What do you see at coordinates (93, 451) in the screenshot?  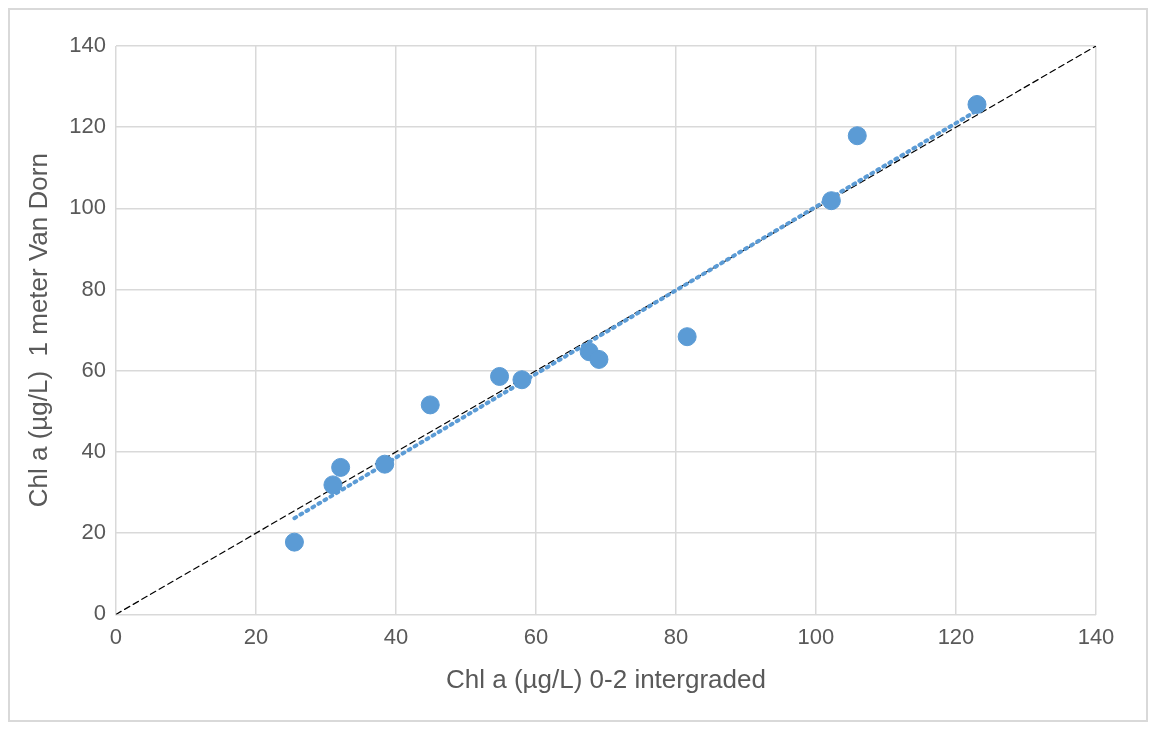 I see `y-tick-label: 40` at bounding box center [93, 451].